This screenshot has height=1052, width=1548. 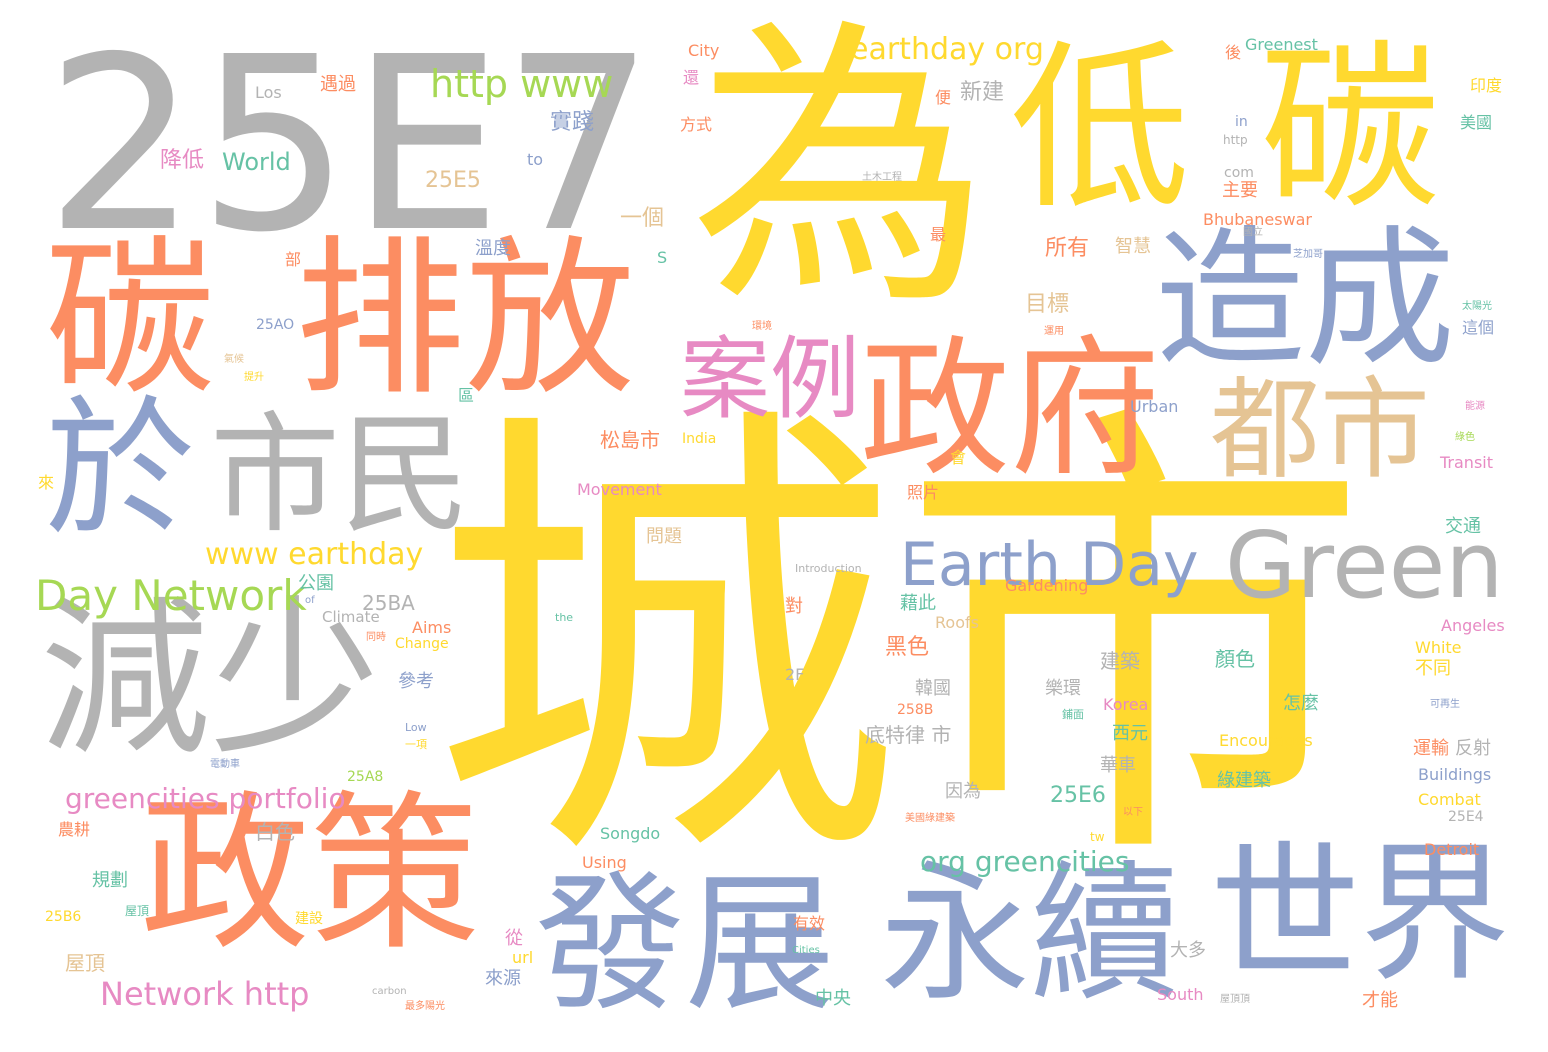 I want to click on cloud-word: 25E6, so click(x=1078, y=795).